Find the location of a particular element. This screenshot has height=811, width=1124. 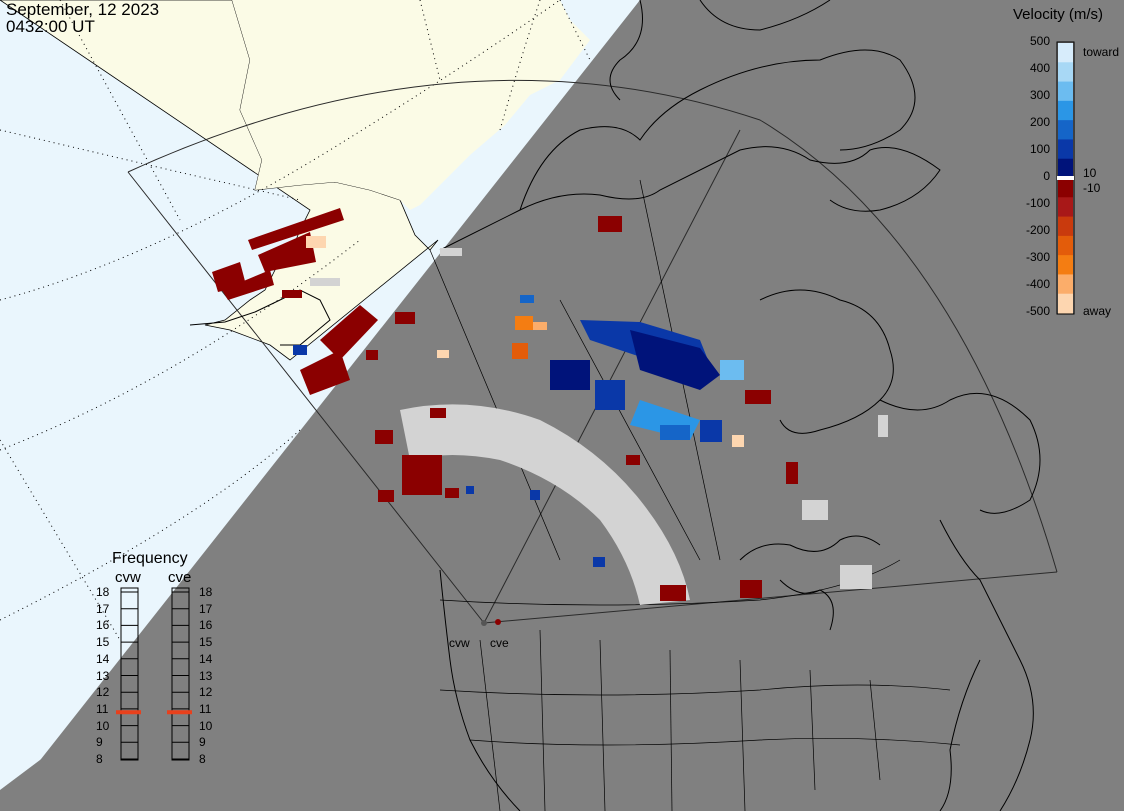

freq-tick-left: 16 is located at coordinates (103, 625).